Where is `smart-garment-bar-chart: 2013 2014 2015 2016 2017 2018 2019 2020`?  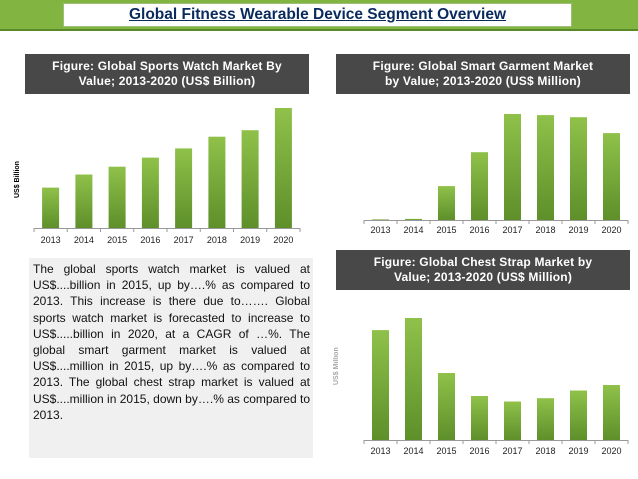
smart-garment-bar-chart: 2013 2014 2015 2016 2017 2018 2019 2020 is located at coordinates (496, 174).